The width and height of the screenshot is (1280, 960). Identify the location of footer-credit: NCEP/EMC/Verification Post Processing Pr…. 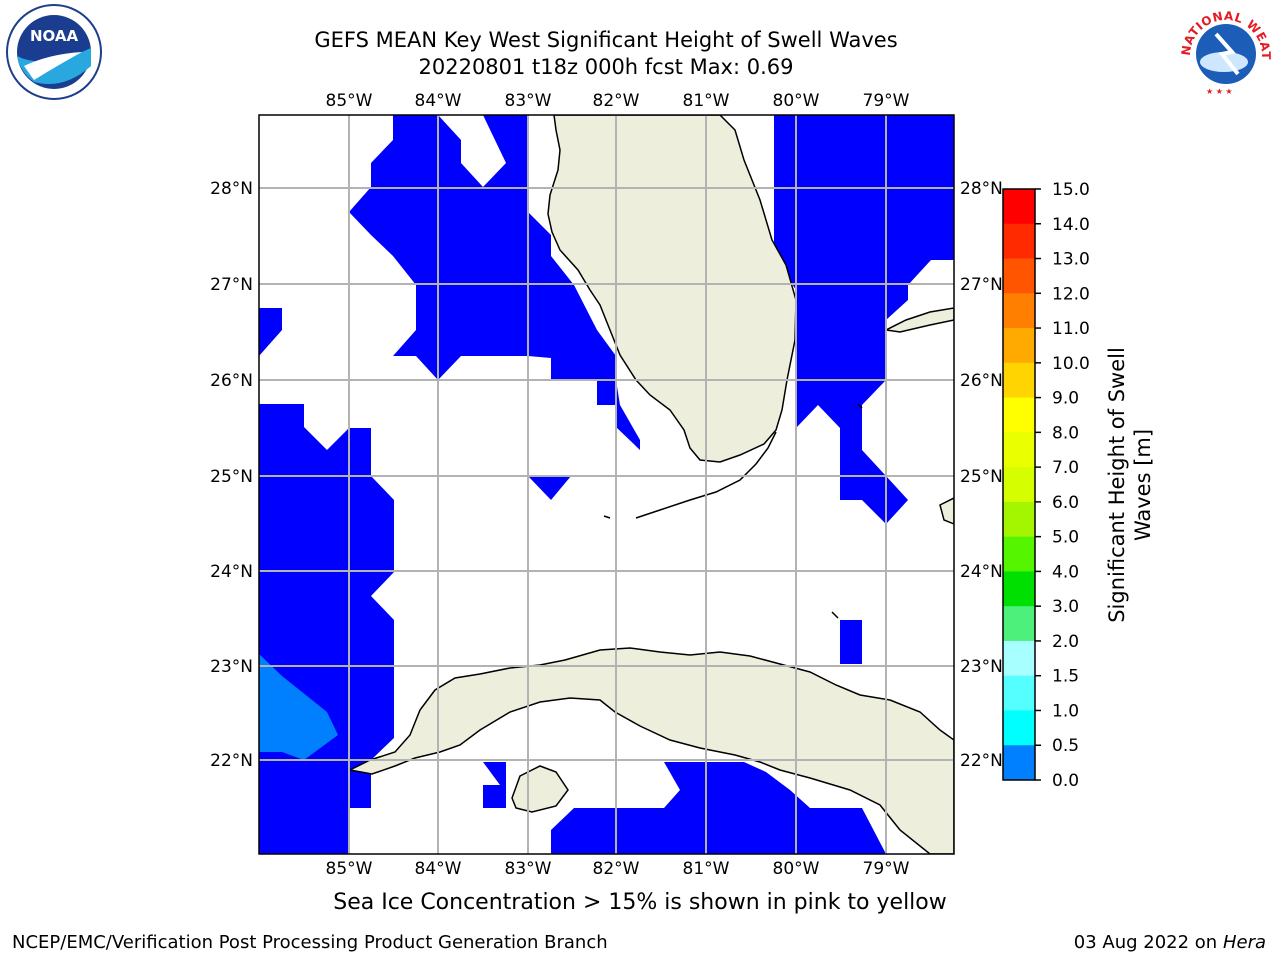
(310, 942).